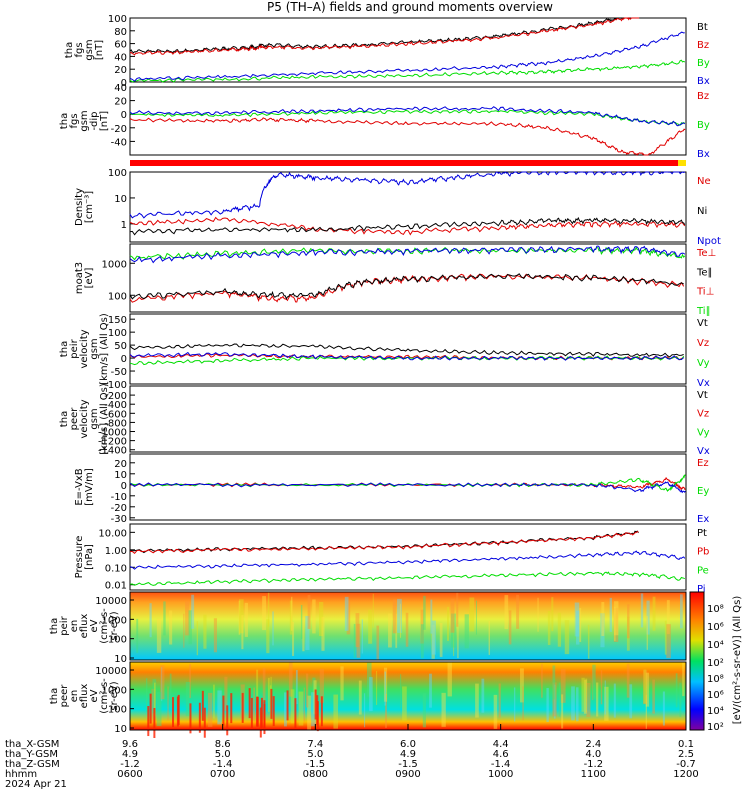 This screenshot has width=750, height=800. Describe the element at coordinates (120, 464) in the screenshot. I see `ytick-label: 20` at that location.